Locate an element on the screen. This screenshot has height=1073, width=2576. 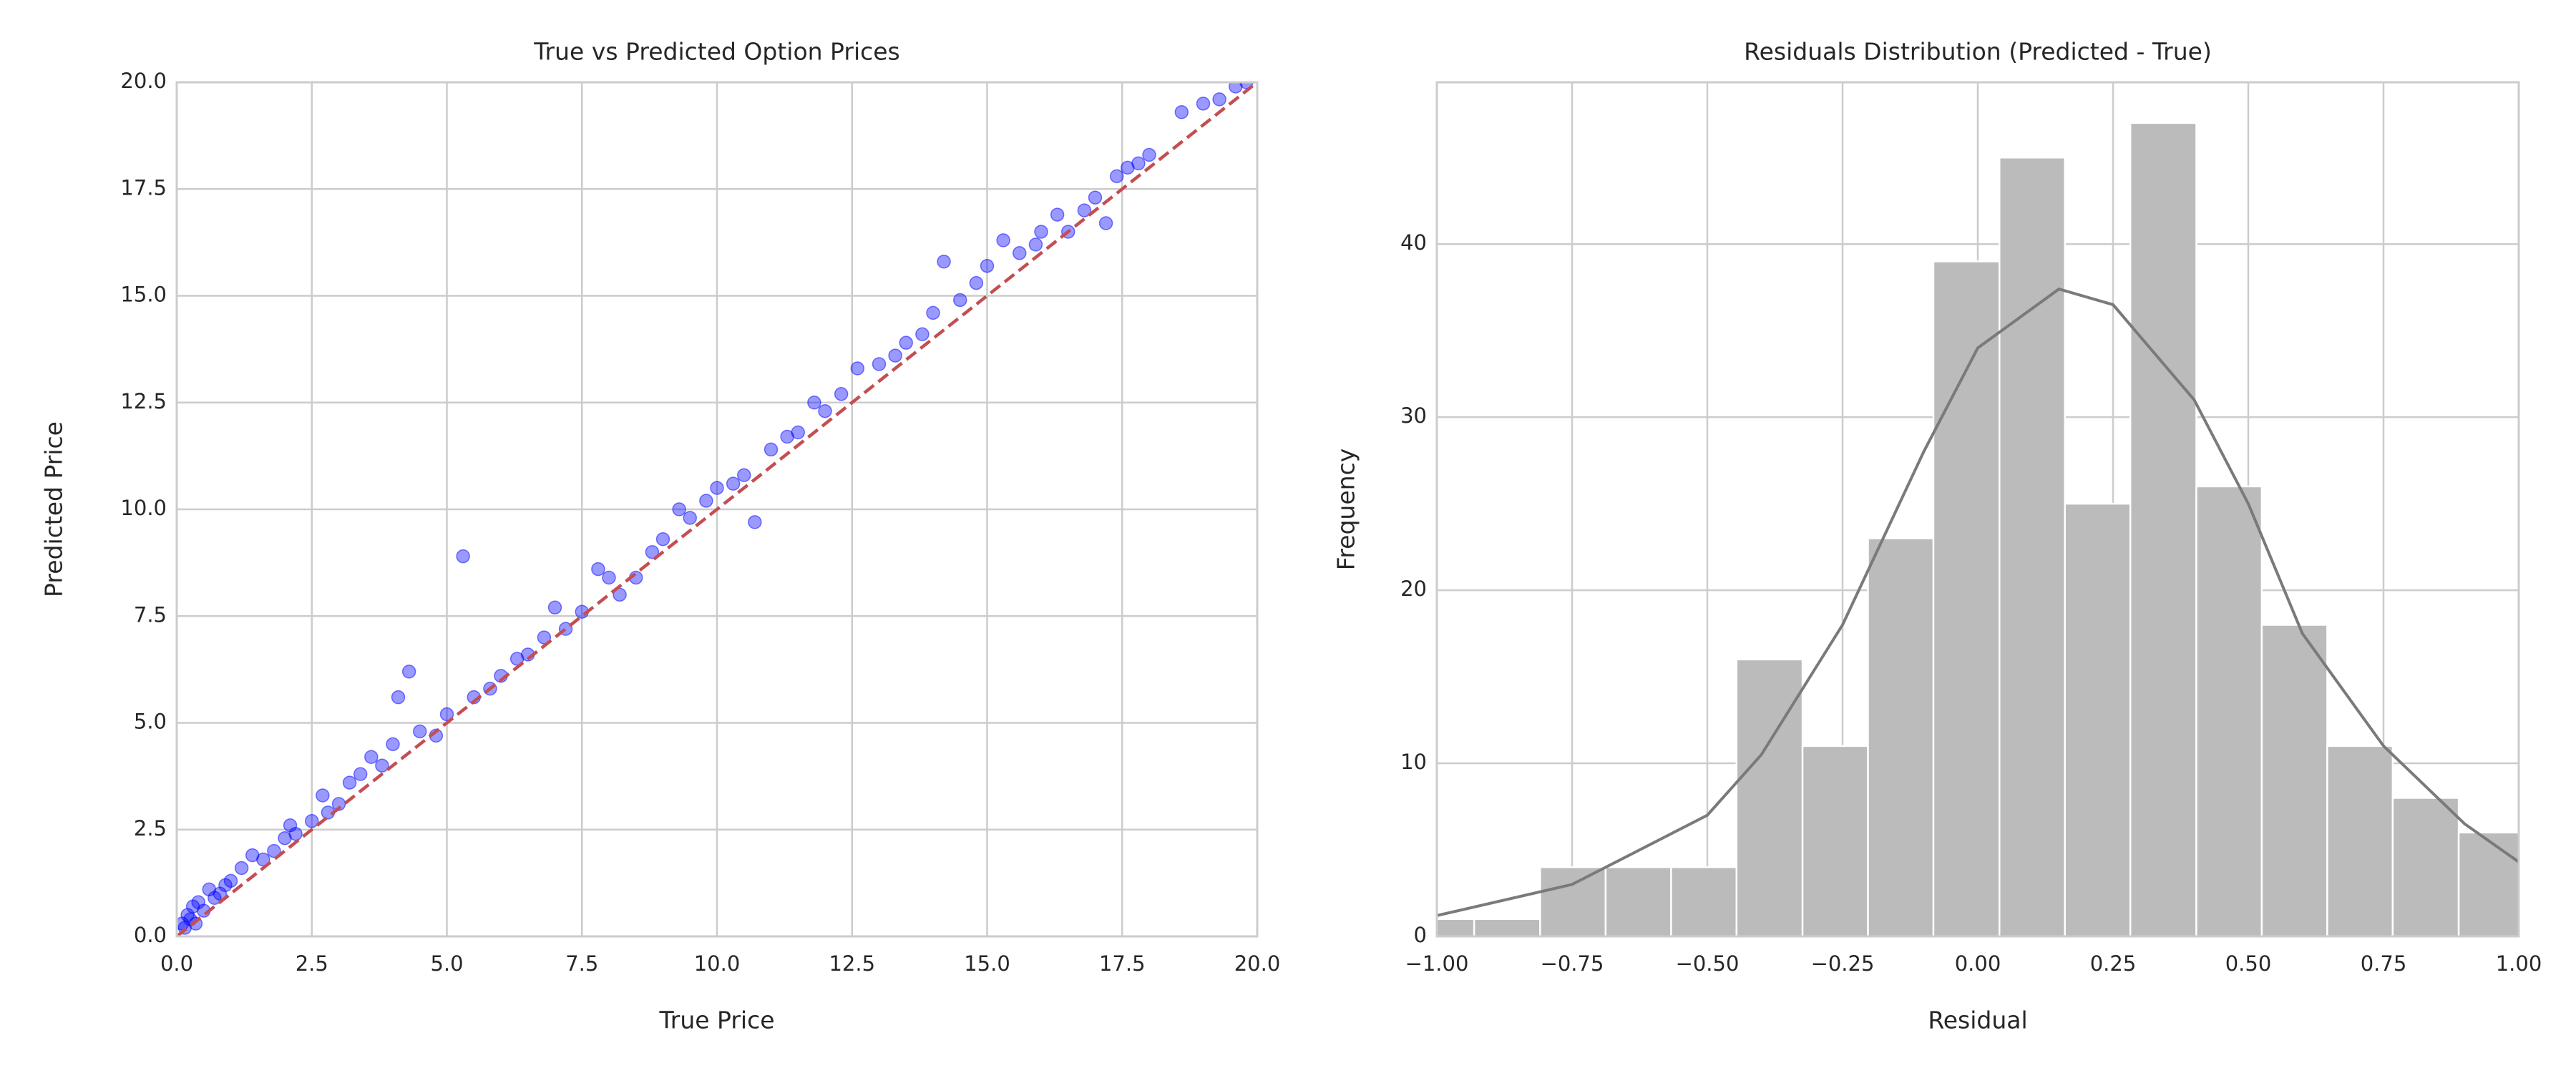
y-tick-label: 40 is located at coordinates (1413, 243).